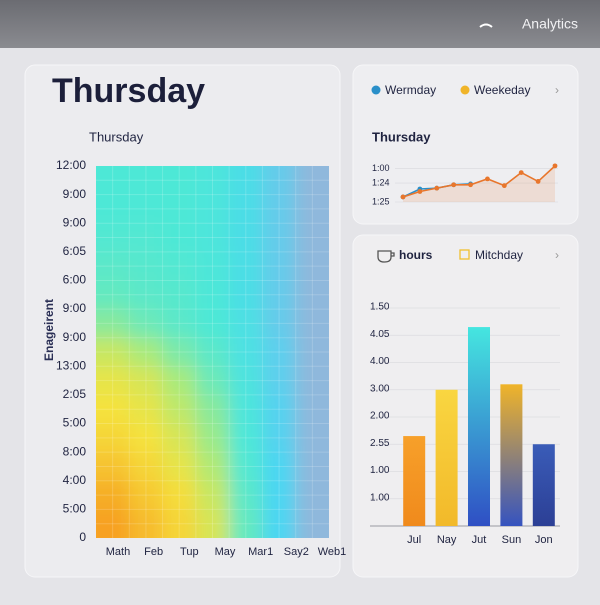  Describe the element at coordinates (499, 255) in the screenshot. I see `legend-label: Mitchday` at that location.